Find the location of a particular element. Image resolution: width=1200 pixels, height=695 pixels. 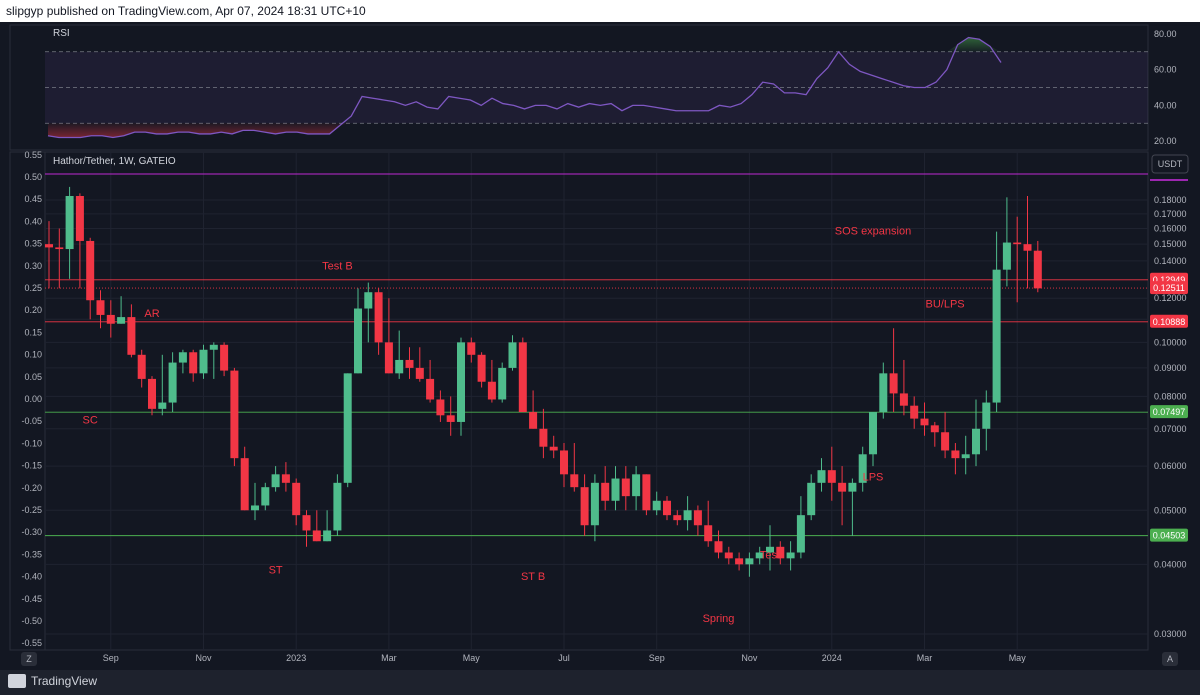

rsi-tick-label: 60.00 is located at coordinates (1165, 70).